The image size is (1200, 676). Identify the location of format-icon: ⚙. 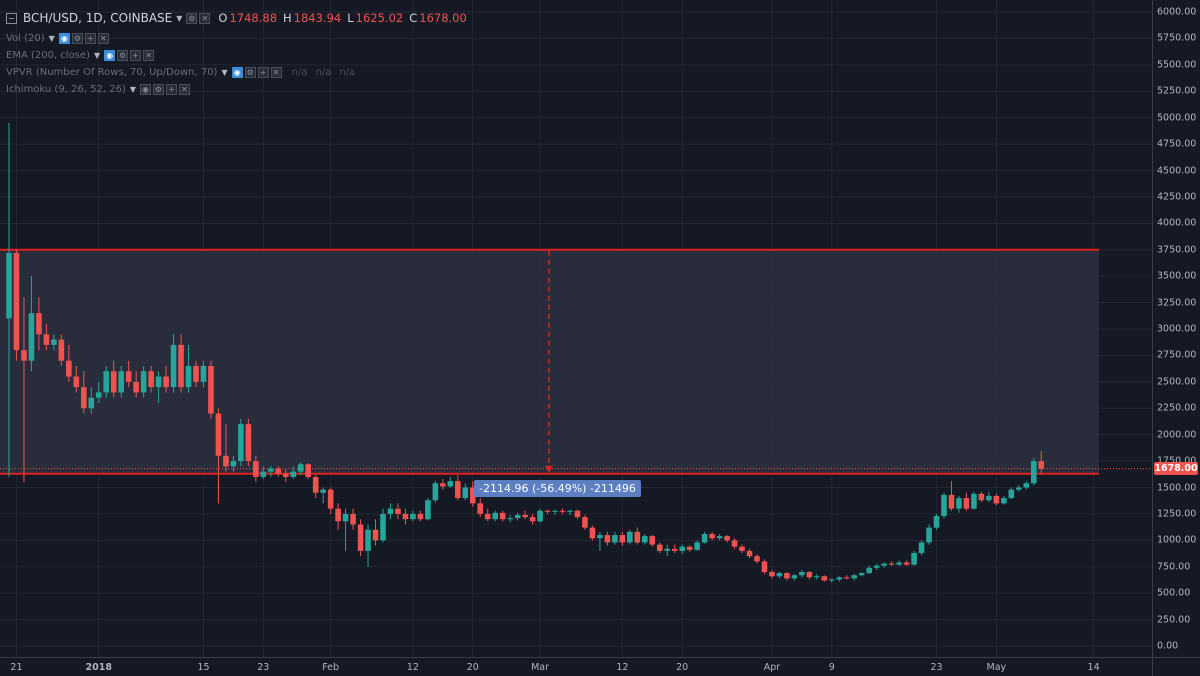
(192, 18).